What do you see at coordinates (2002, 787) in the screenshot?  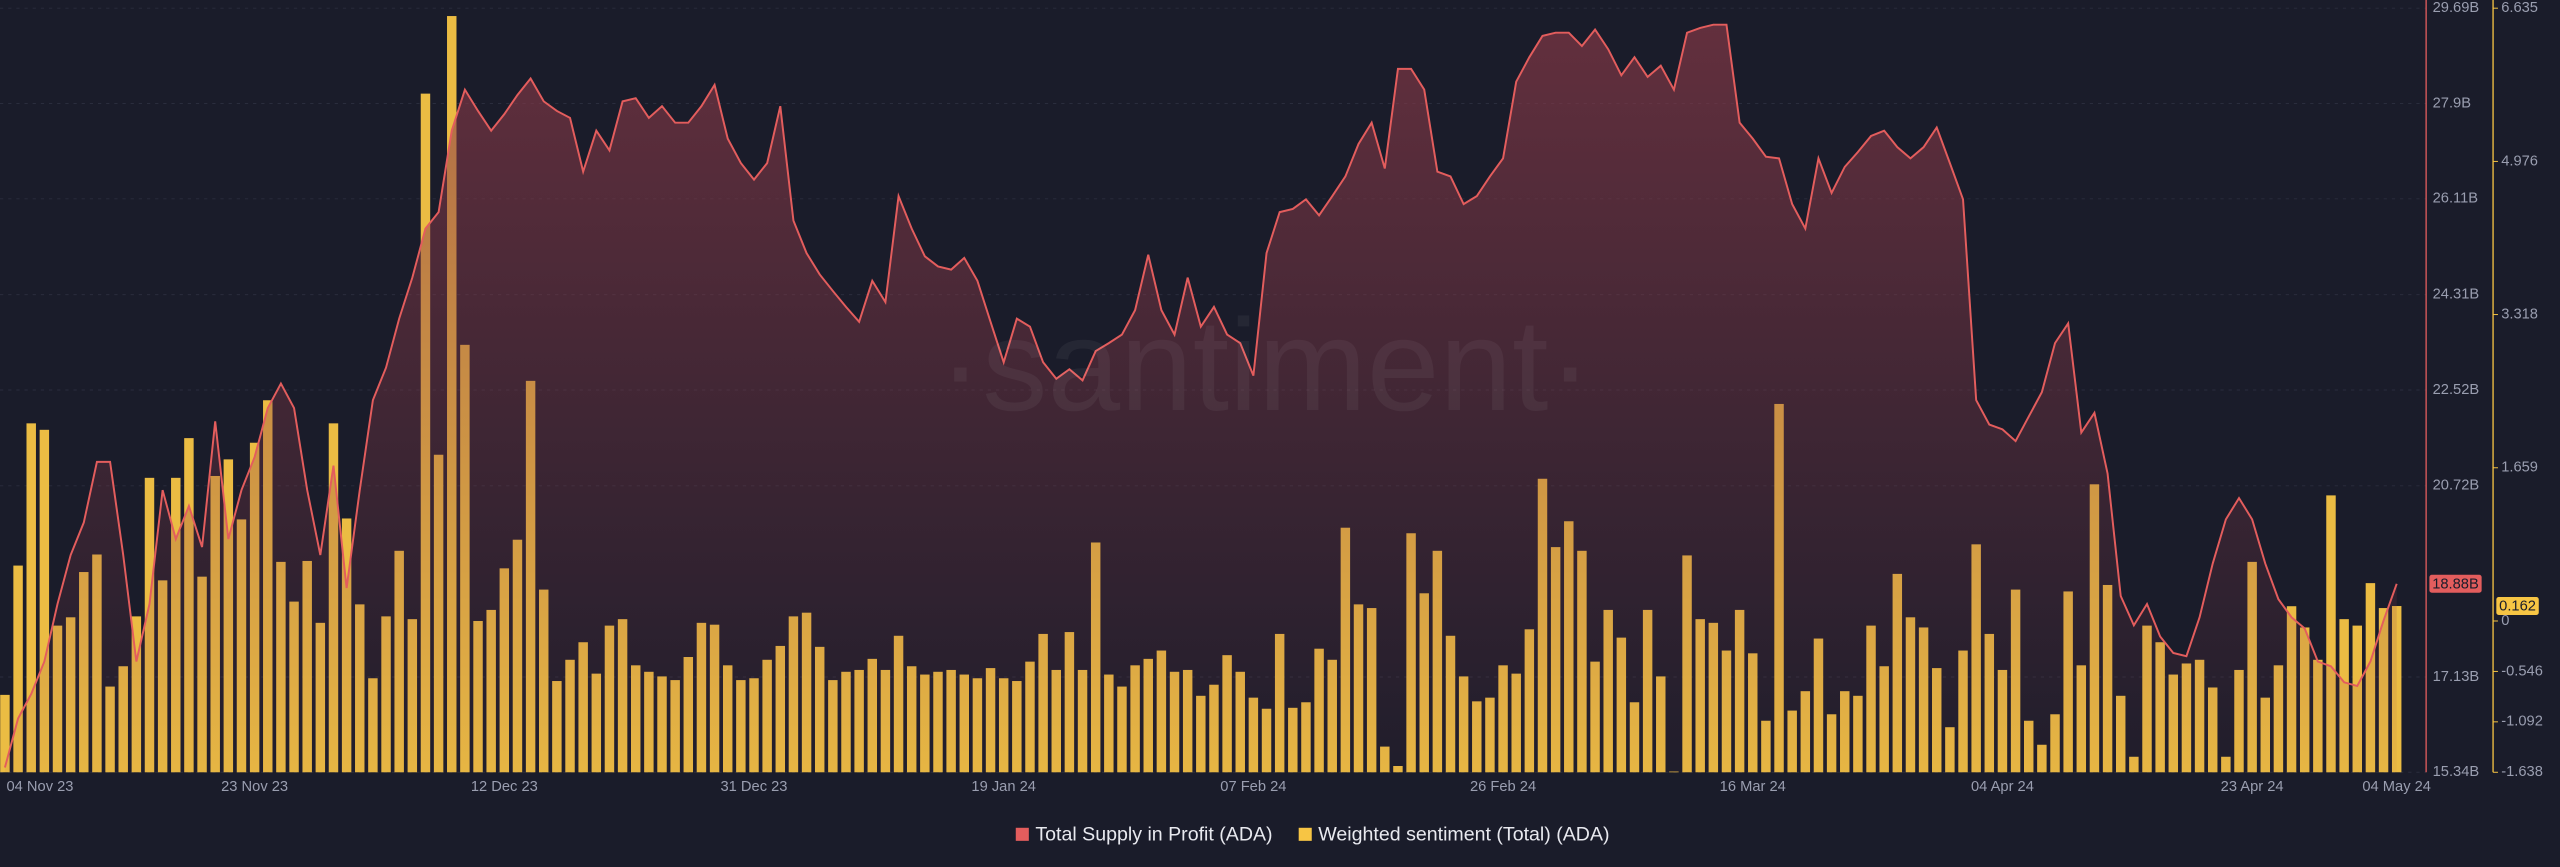 I see `x-tick-label: 04 Apr 24` at bounding box center [2002, 787].